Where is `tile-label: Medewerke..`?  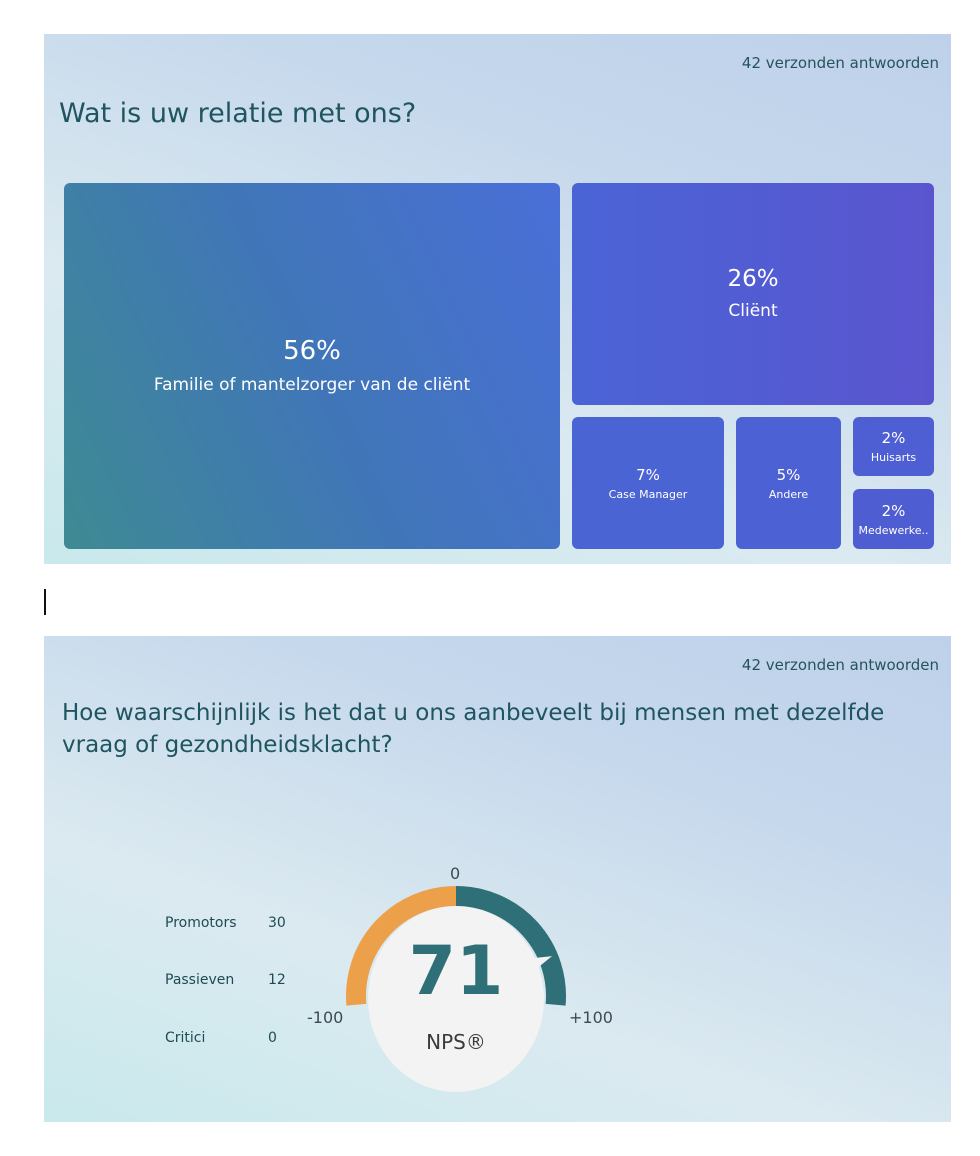
tile-label: Medewerke.. is located at coordinates (893, 530).